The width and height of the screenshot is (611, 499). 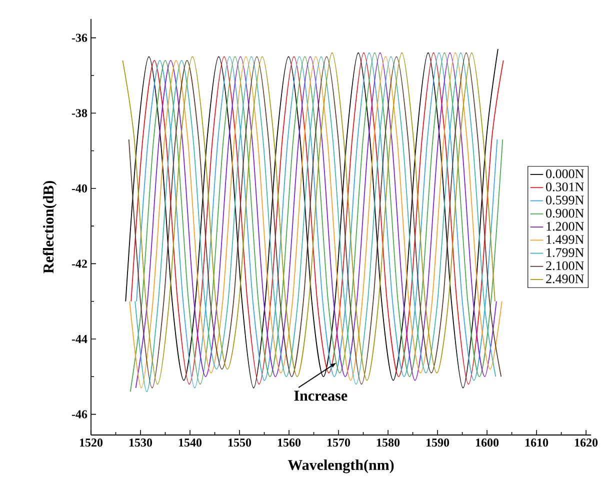 I want to click on y-tick-label: -38, so click(x=80, y=113).